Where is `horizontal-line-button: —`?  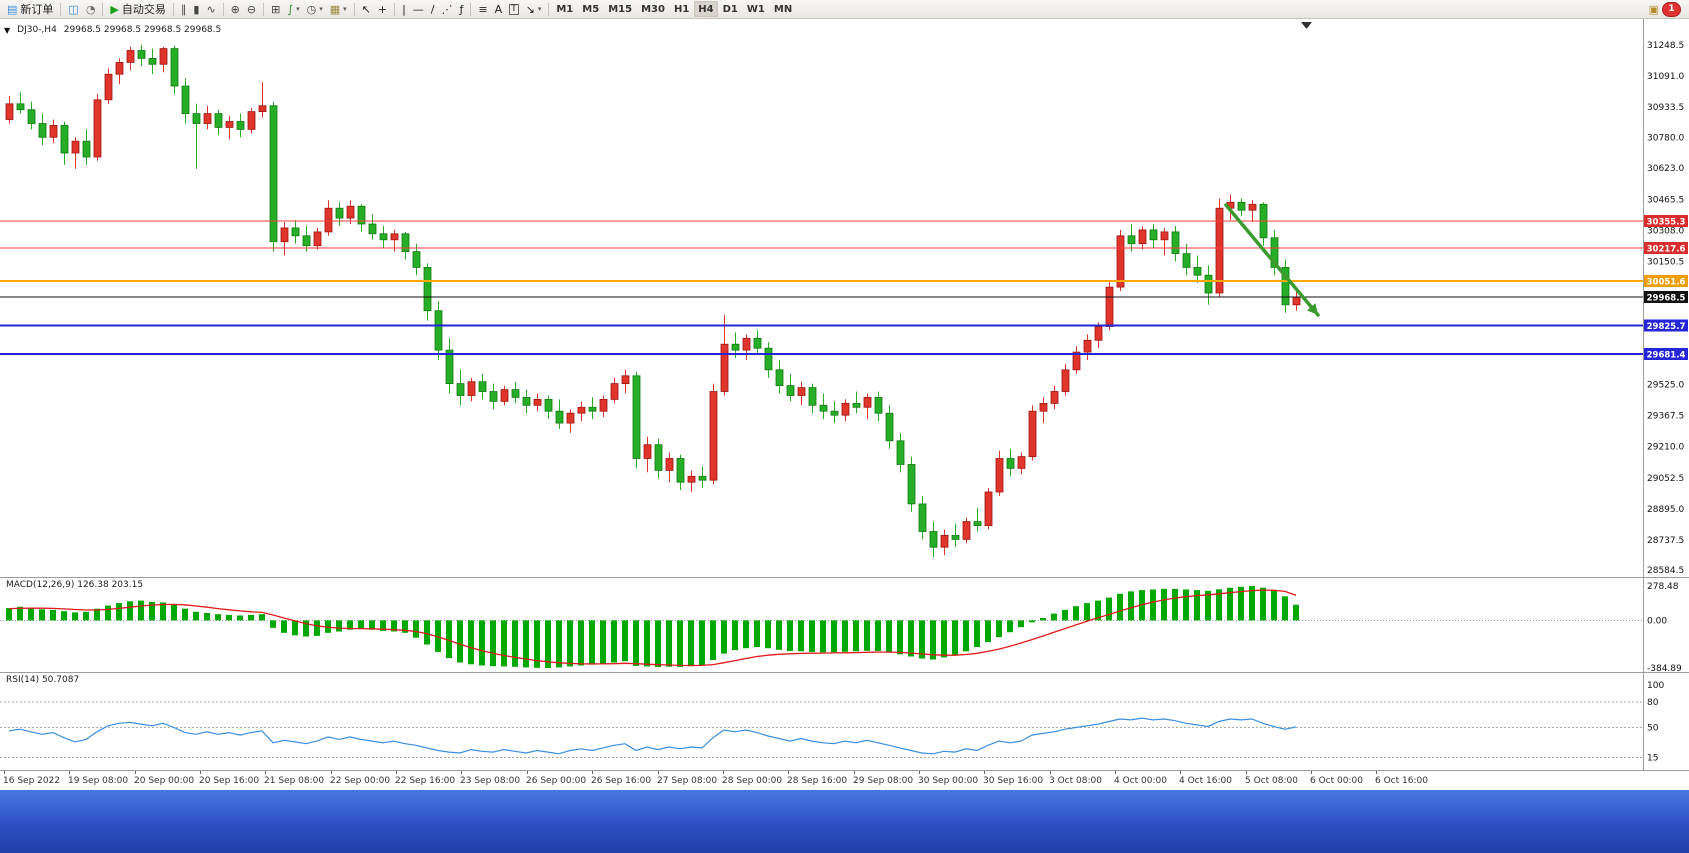
horizontal-line-button: — is located at coordinates (418, 9).